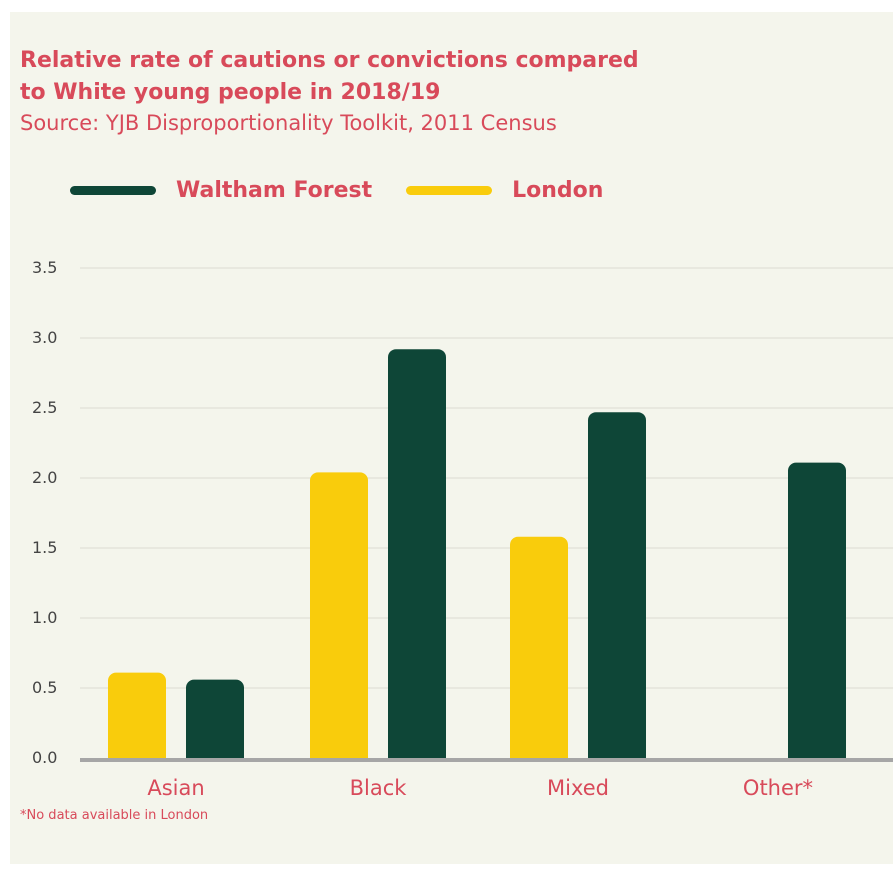 The width and height of the screenshot is (893, 871). Describe the element at coordinates (778, 788) in the screenshot. I see `x-tick-label-other: Other*` at that location.